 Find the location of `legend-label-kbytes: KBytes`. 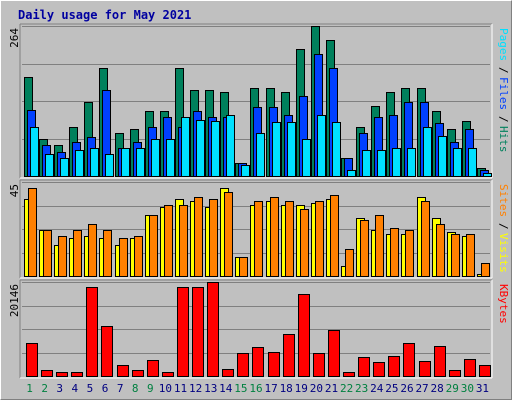

legend-label-kbytes: KBytes is located at coordinates (503, 304).